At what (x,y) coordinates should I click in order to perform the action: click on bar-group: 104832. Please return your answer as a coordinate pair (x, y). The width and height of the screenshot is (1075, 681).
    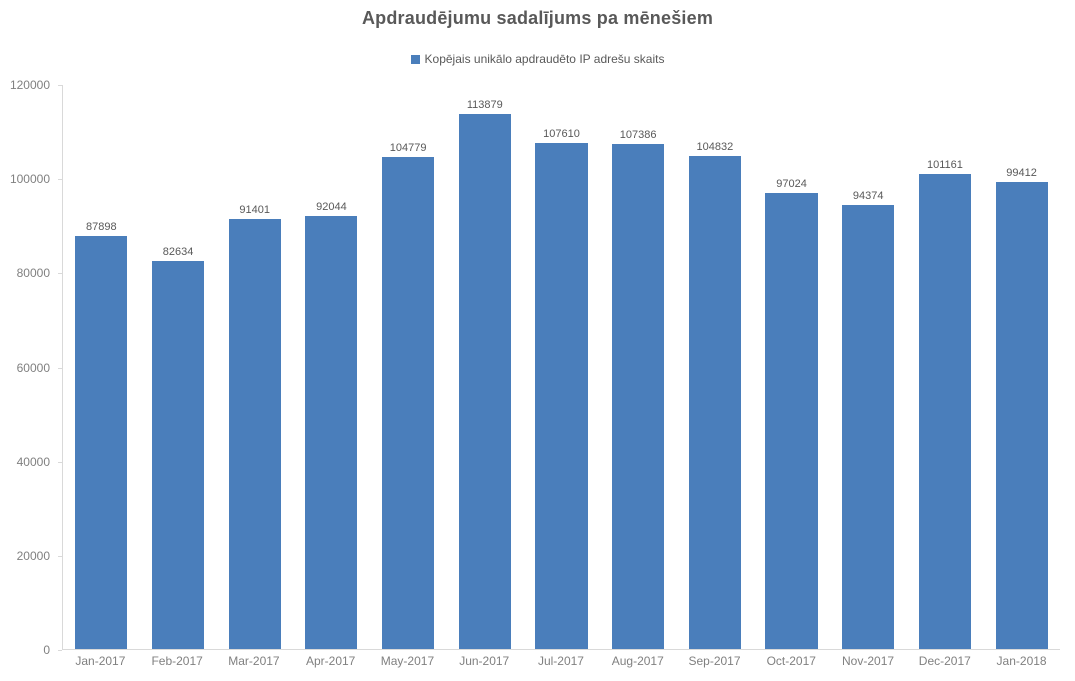
    Looking at the image, I should click on (715, 367).